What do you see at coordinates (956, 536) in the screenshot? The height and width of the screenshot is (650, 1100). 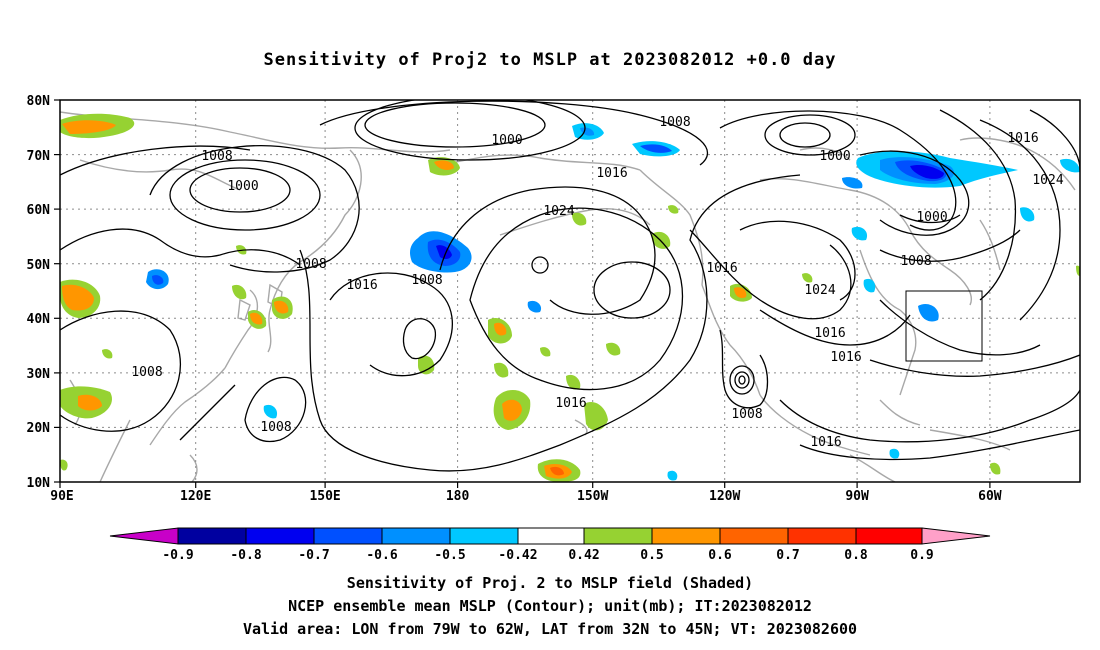 I see `colorbar-max-triangle` at bounding box center [956, 536].